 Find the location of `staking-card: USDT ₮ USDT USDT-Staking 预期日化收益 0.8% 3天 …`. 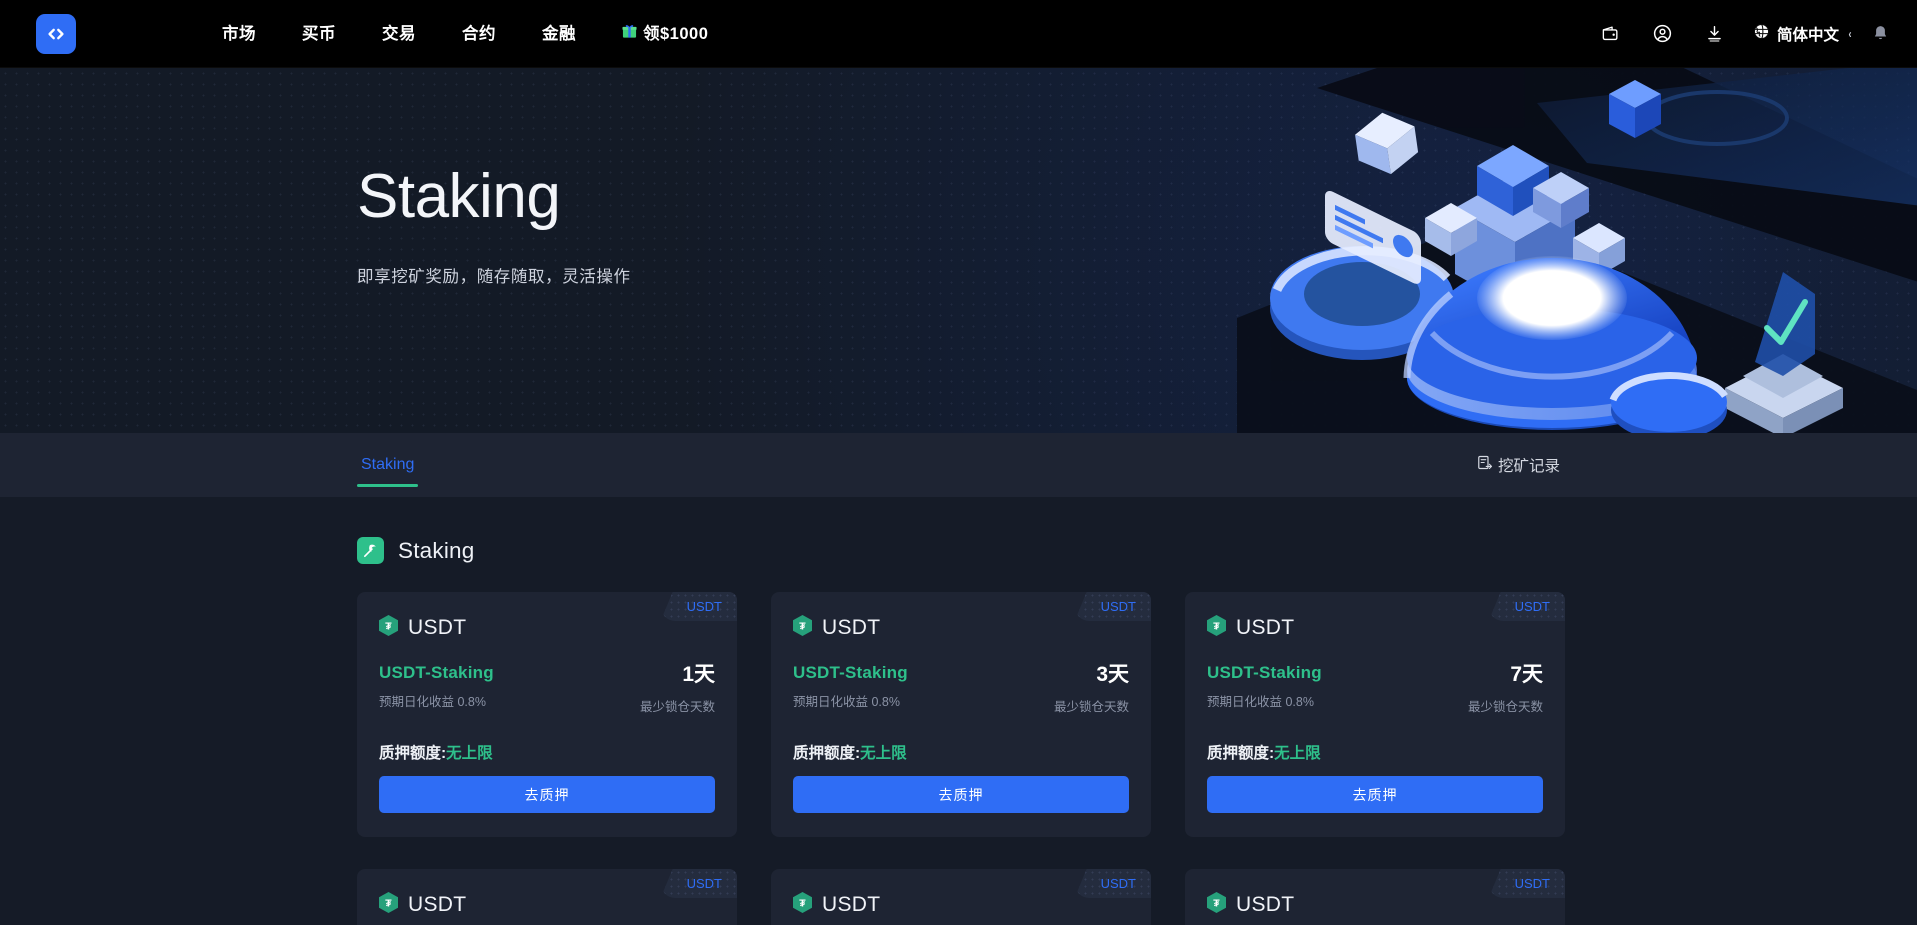

staking-card: USDT ₮ USDT USDT-Staking 预期日化收益 0.8% 3天 … is located at coordinates (961, 714).